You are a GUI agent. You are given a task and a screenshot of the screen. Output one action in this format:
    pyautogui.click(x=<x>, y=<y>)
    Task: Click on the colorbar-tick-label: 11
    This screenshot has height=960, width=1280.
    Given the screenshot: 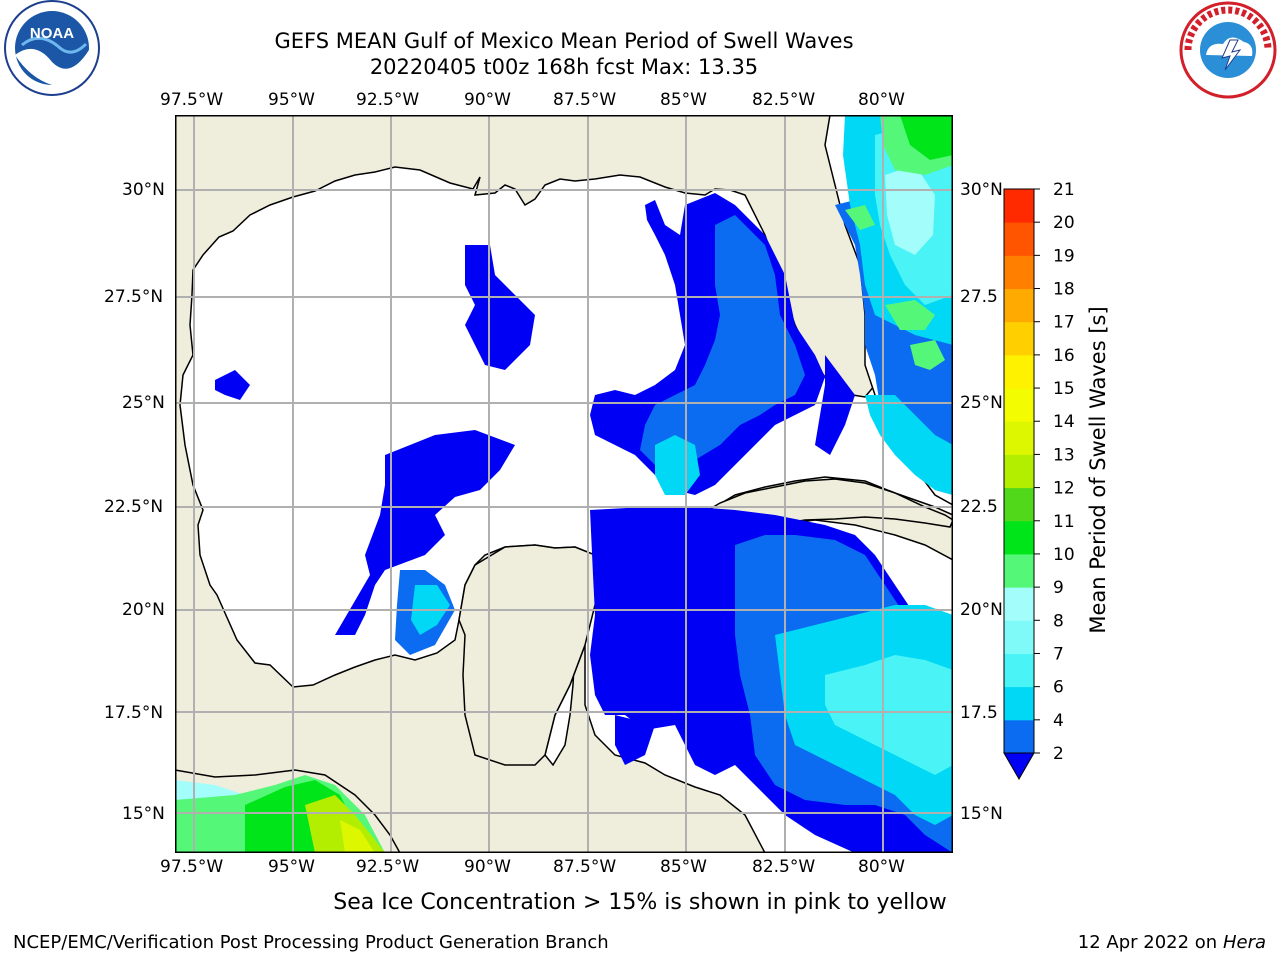 What is the action you would take?
    pyautogui.click(x=1064, y=522)
    